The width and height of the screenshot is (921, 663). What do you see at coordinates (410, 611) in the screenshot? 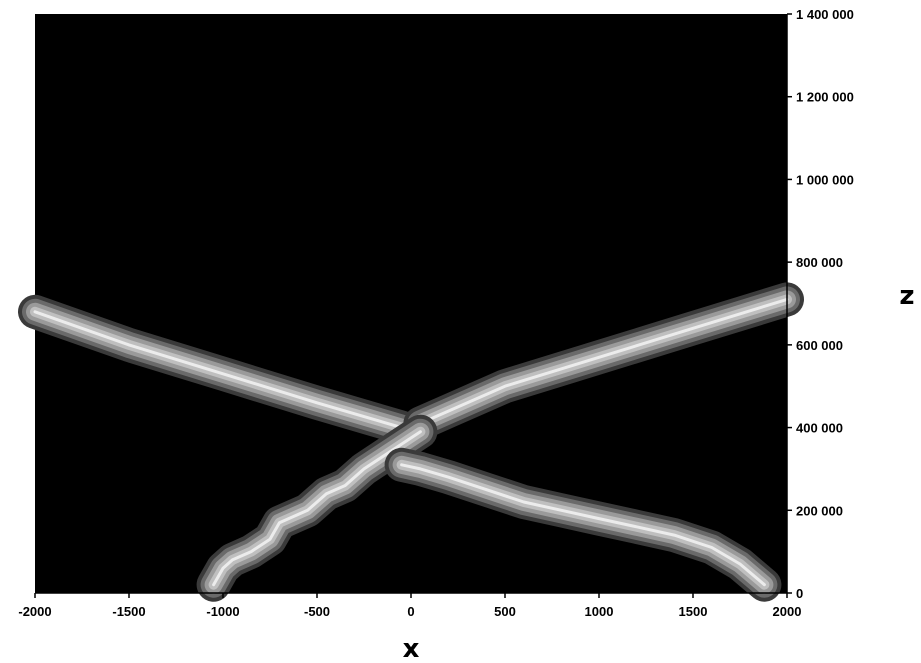
I see `x-tick-label: 0` at bounding box center [410, 611].